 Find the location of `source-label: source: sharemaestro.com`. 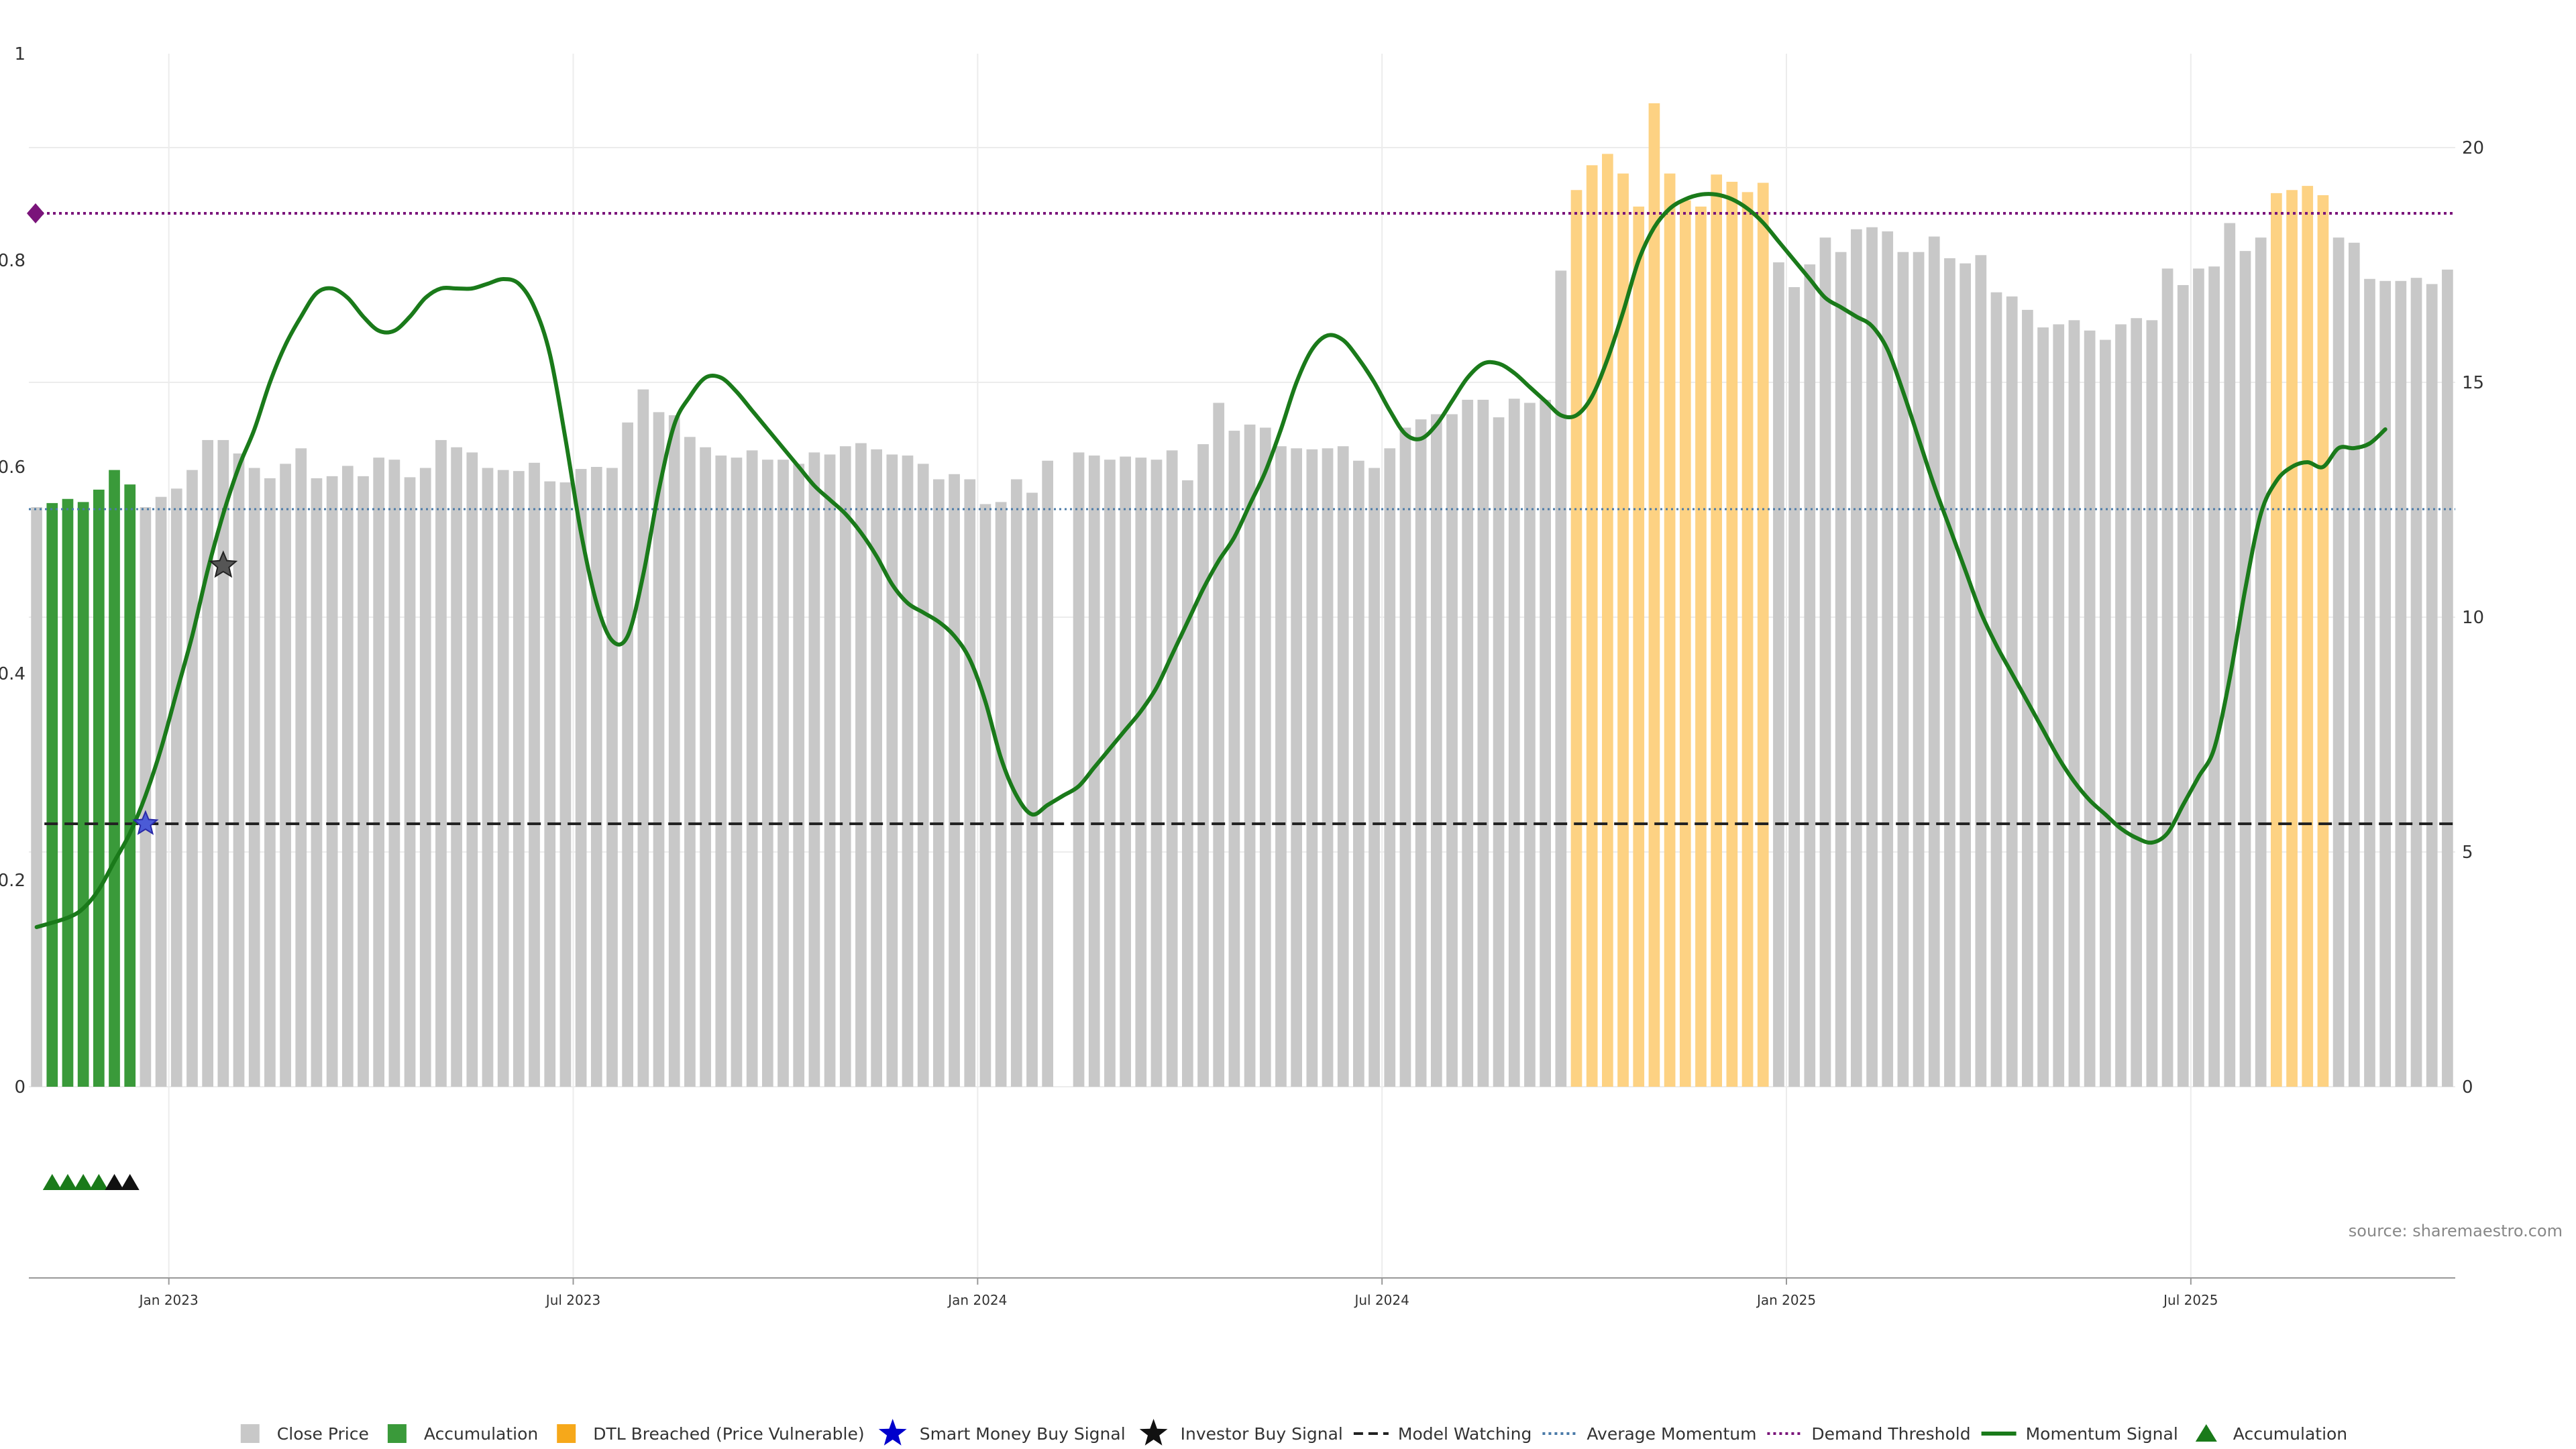

source-label: source: sharemaestro.com is located at coordinates (2456, 1231).